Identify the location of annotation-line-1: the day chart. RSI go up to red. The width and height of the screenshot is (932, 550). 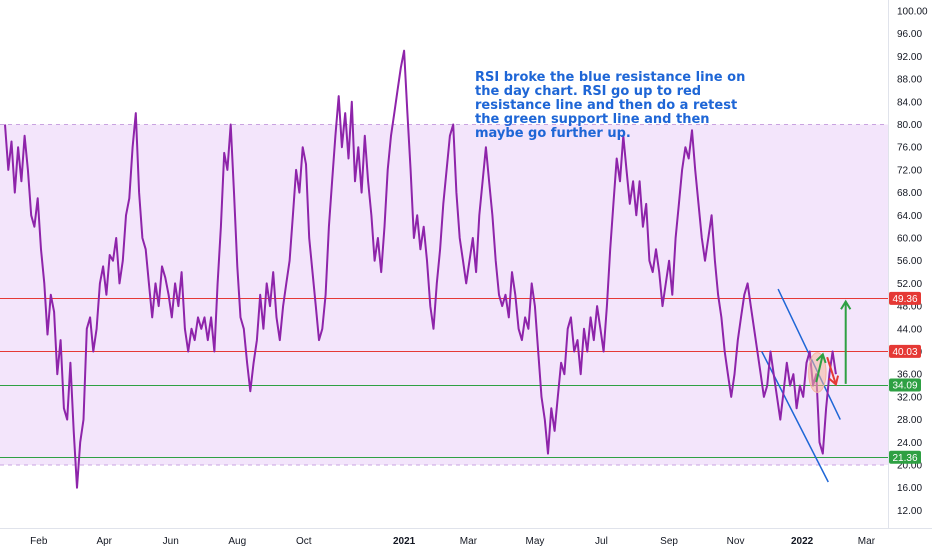
(588, 91).